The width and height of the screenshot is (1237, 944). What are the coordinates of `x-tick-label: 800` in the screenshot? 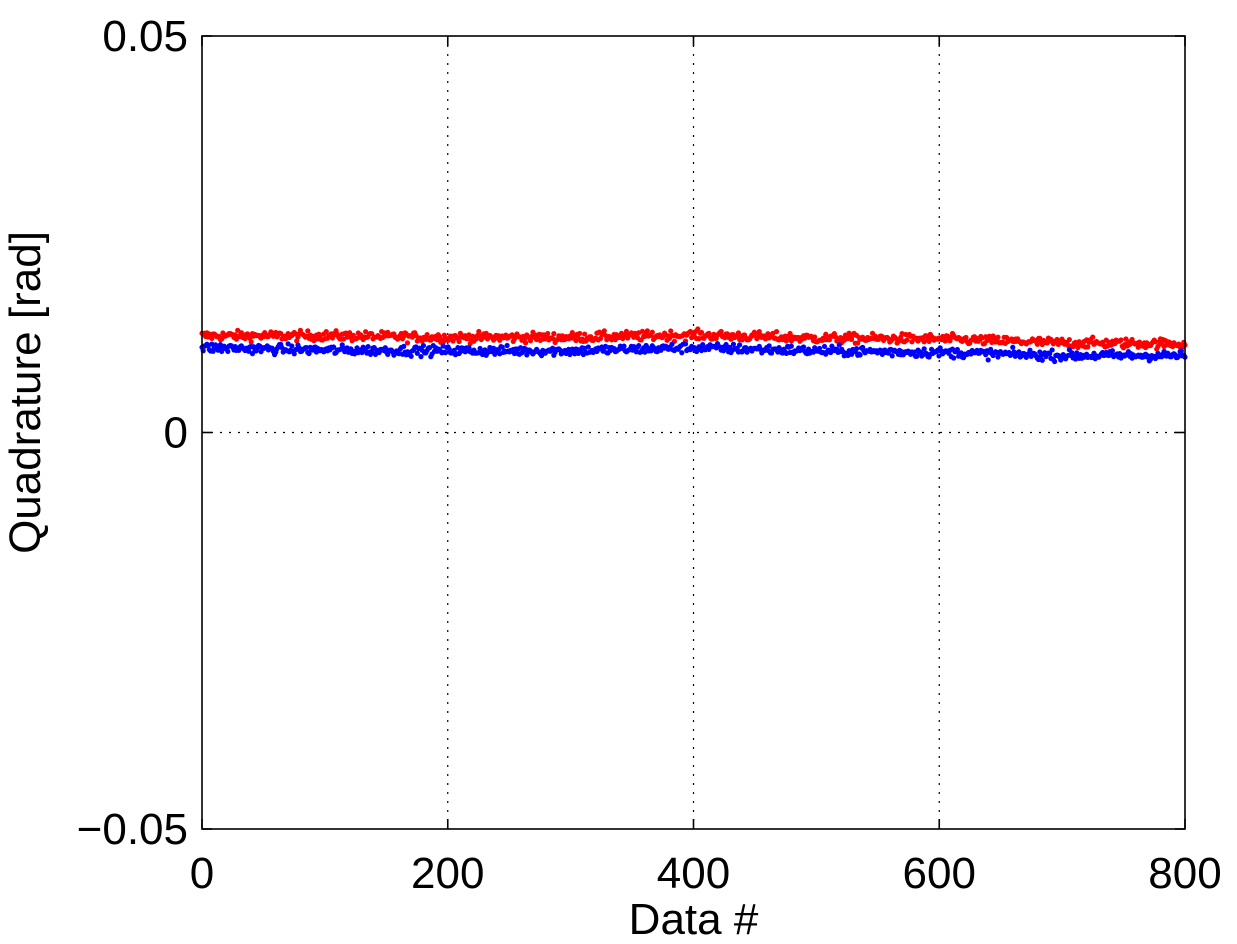 It's located at (1184, 873).